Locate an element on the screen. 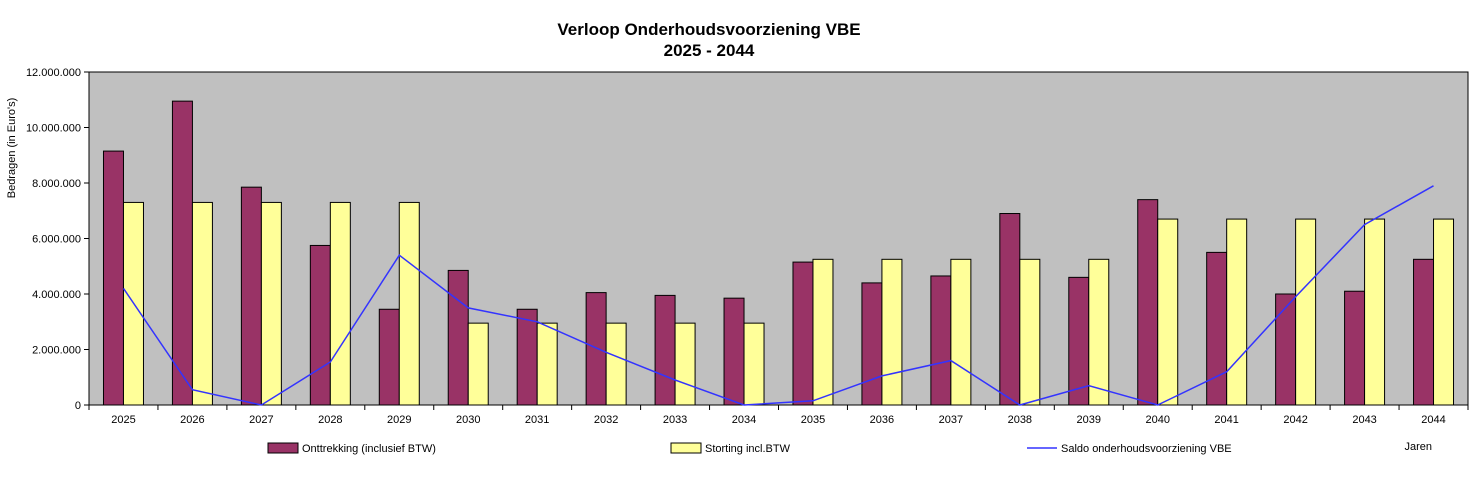 The height and width of the screenshot is (499, 1478). x-tick-label: 2041 is located at coordinates (1226, 420).